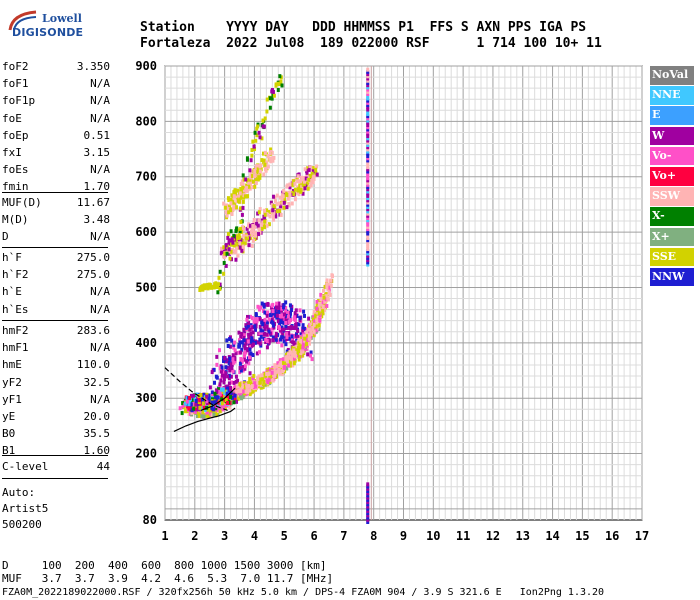 The image size is (700, 600). Describe the element at coordinates (93, 330) in the screenshot. I see `param-value: 283.6` at that location.